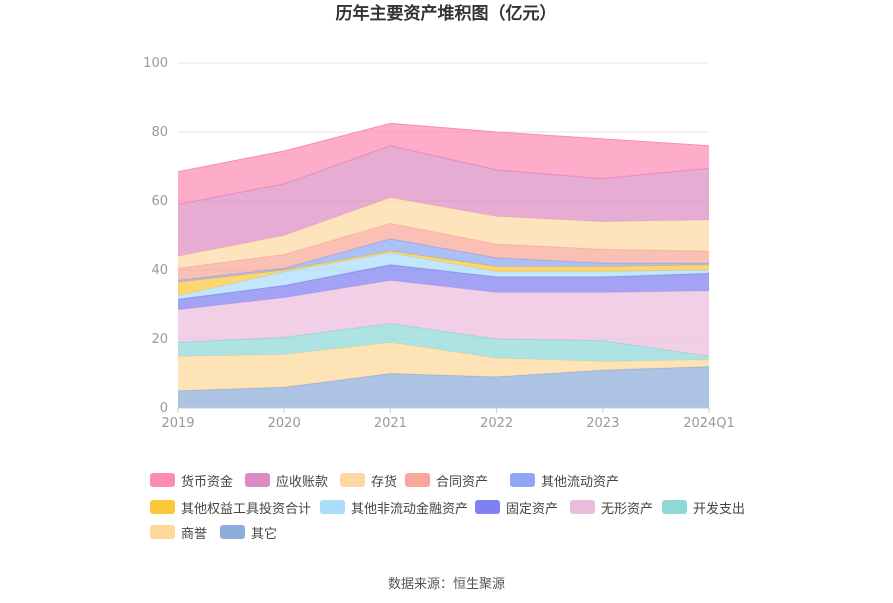 The height and width of the screenshot is (603, 893). I want to click on legend-item: 货币资金, so click(192, 480).